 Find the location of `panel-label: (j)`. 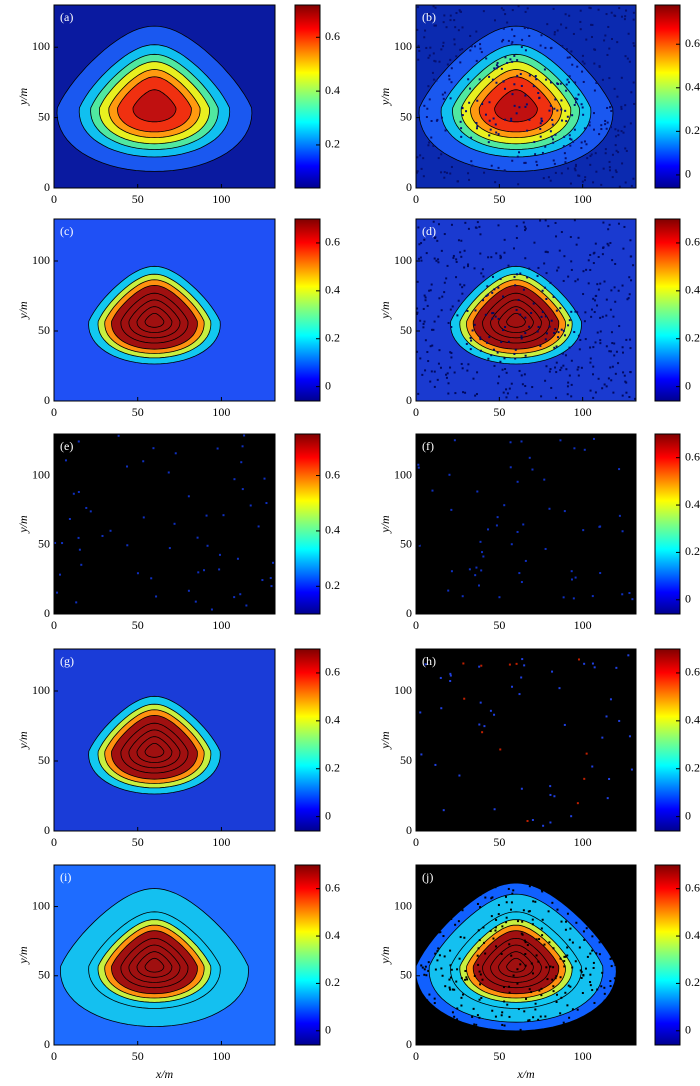

panel-label: (j) is located at coordinates (427, 877).